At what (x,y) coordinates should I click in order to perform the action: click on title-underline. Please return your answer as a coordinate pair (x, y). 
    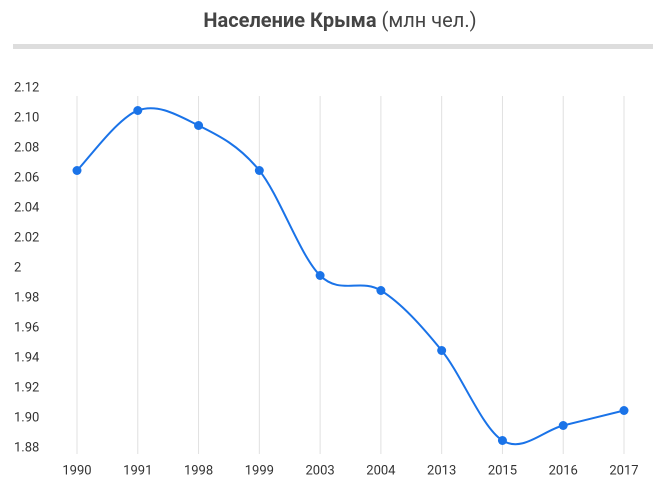
    Looking at the image, I should click on (333, 46).